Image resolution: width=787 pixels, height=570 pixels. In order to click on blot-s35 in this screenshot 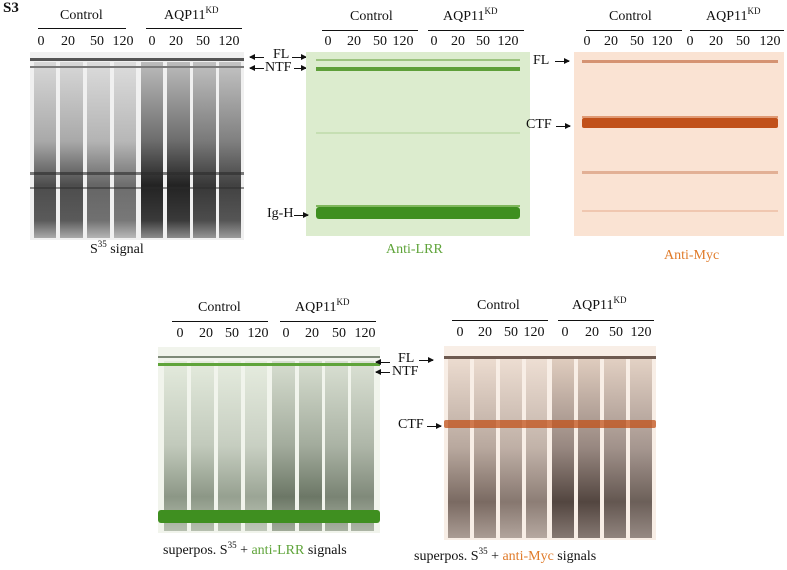, I will do `click(137, 146)`.